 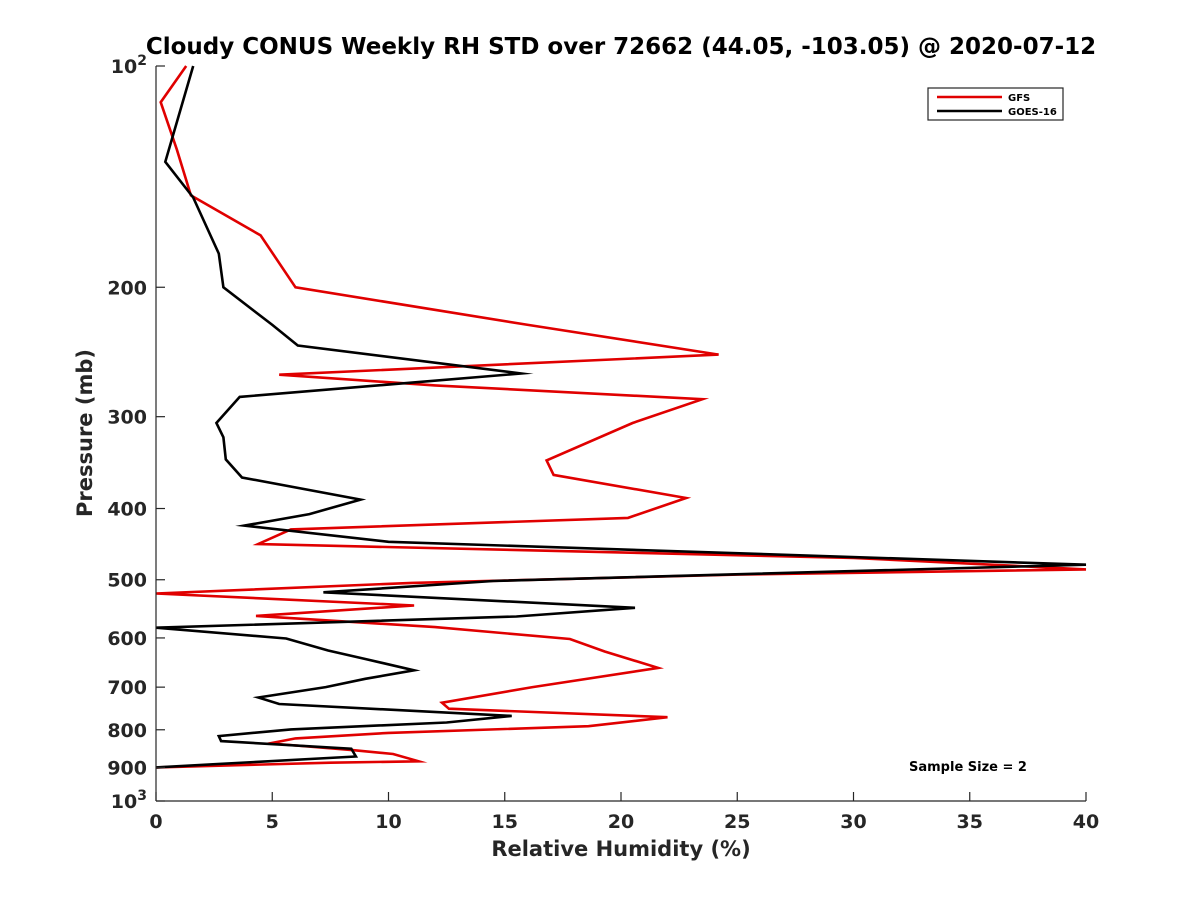 What do you see at coordinates (85, 433) in the screenshot?
I see `y-axis-label: Pressure (mb)` at bounding box center [85, 433].